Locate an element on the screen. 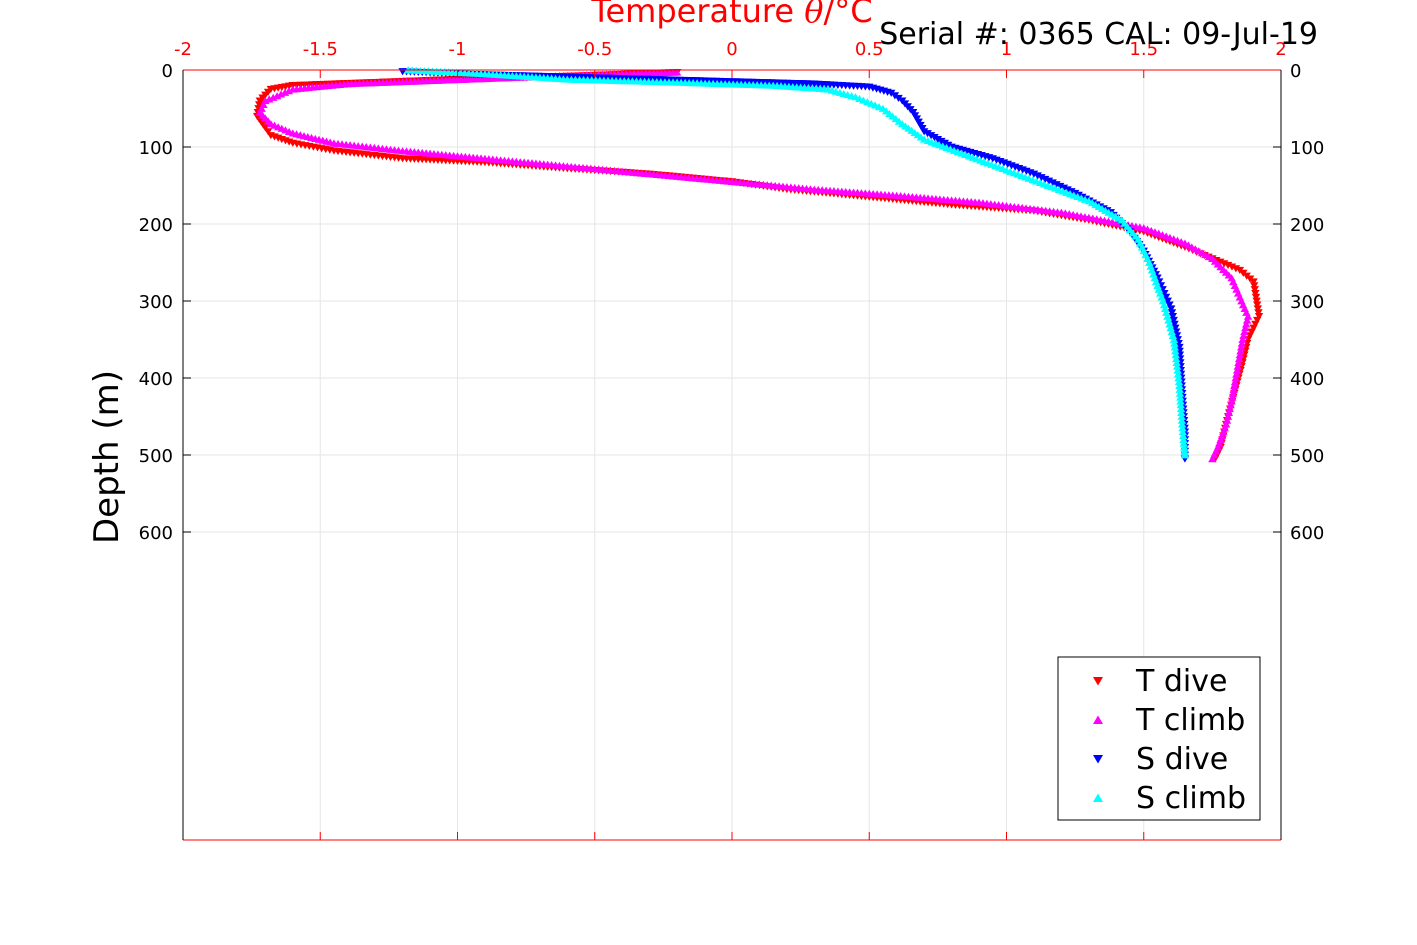 The height and width of the screenshot is (945, 1417). legend-label: S dive is located at coordinates (1182, 759).